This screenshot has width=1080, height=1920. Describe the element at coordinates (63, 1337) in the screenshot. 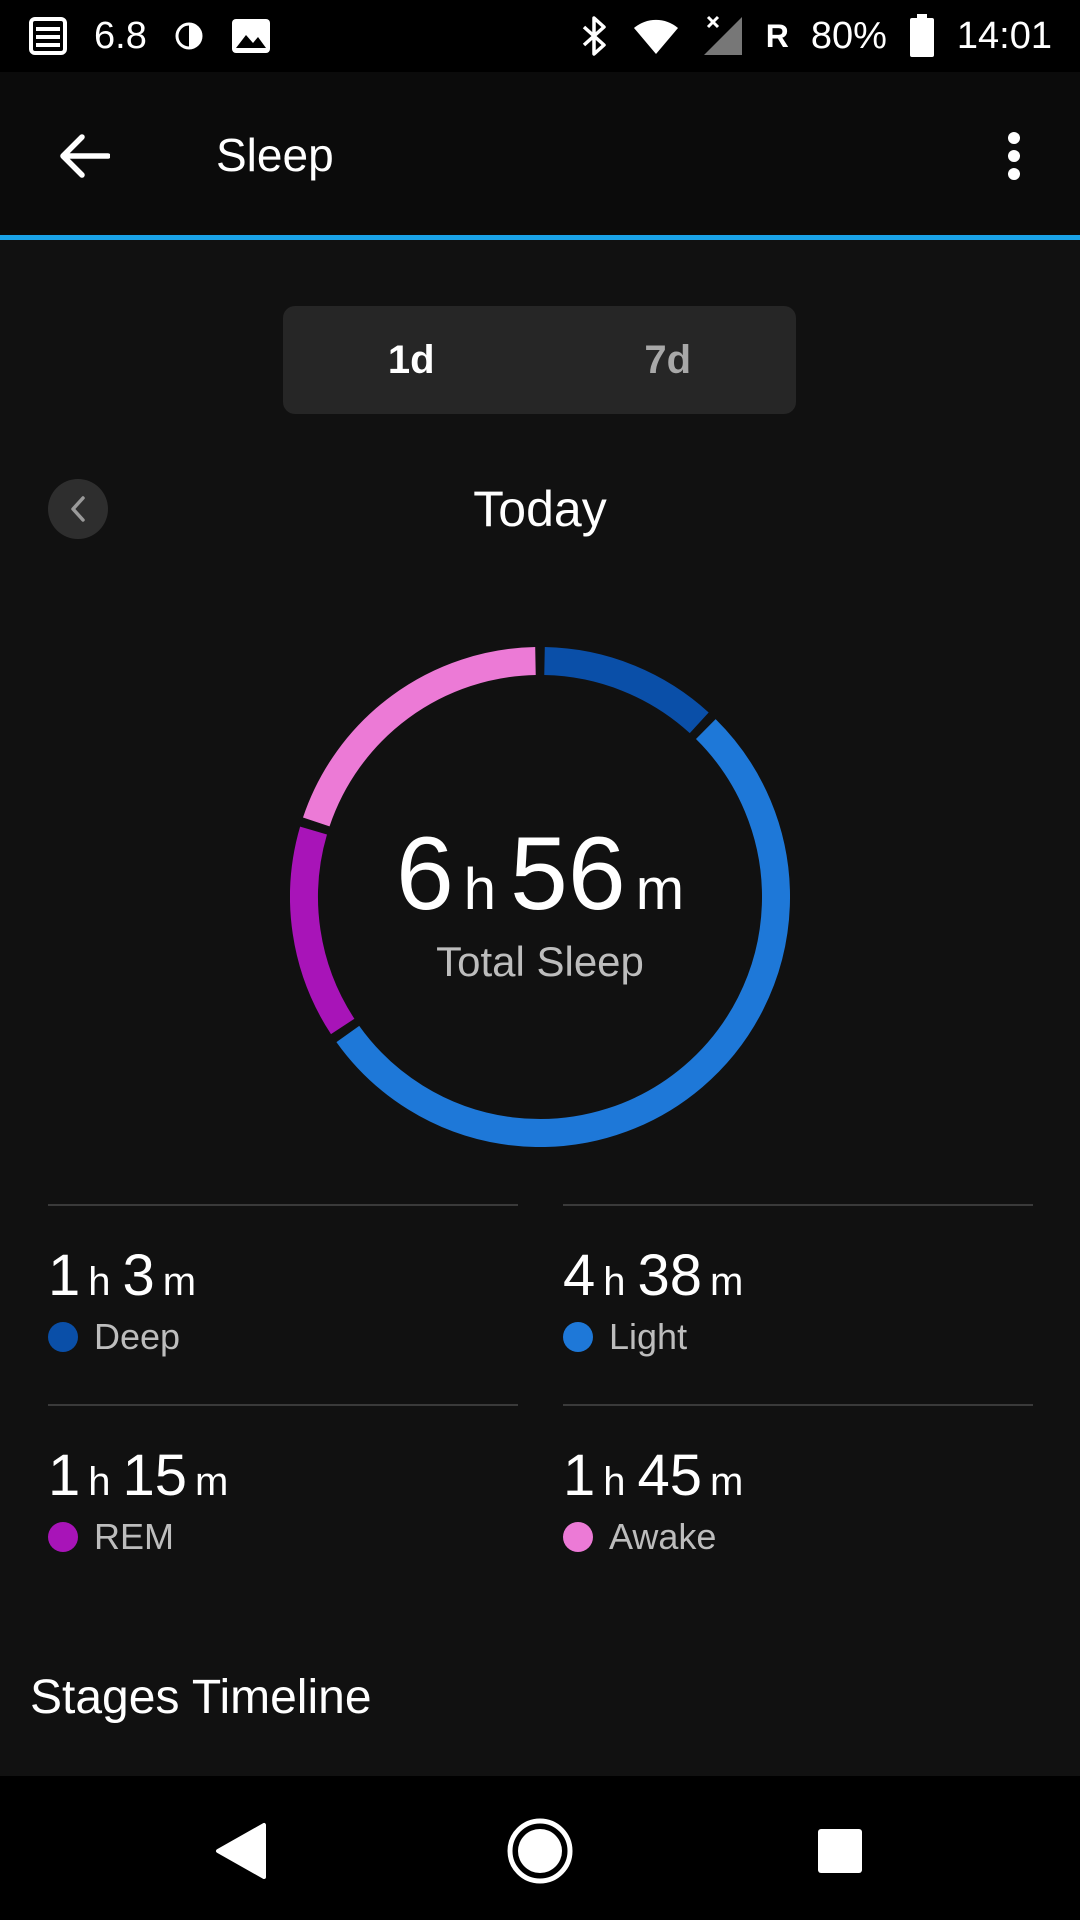

I see `legend-dot-deep` at that location.